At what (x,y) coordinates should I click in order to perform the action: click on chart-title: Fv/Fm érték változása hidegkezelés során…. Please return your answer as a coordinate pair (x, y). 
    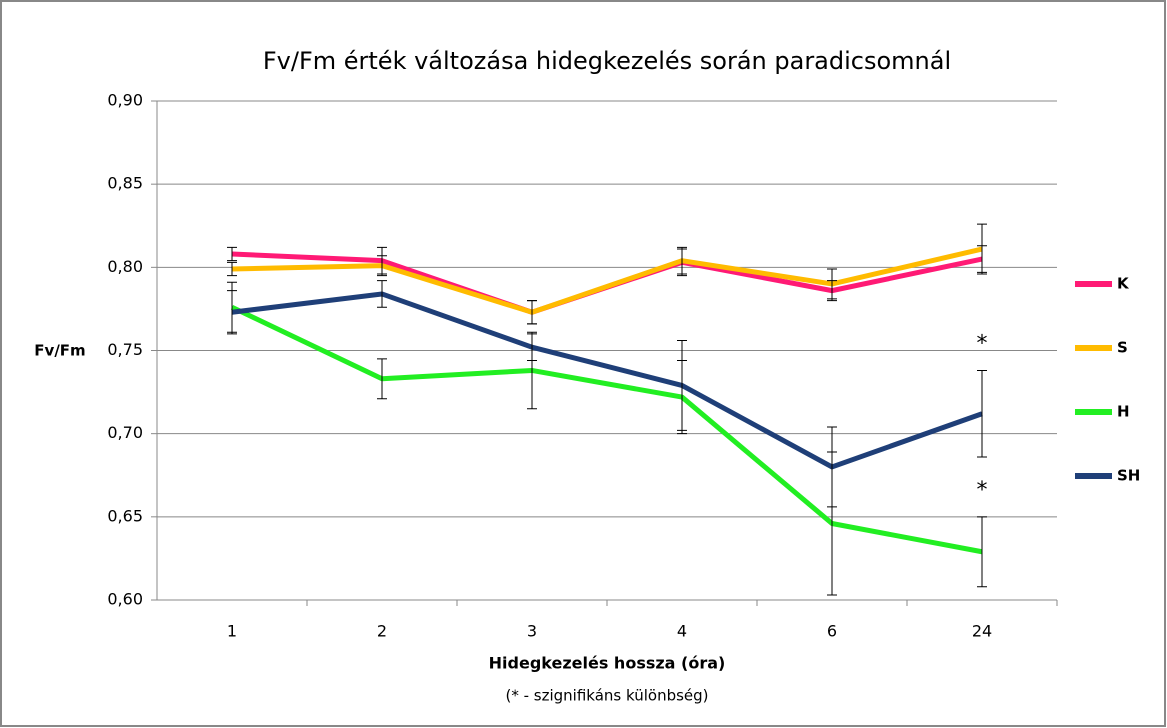
    Looking at the image, I should click on (607, 61).